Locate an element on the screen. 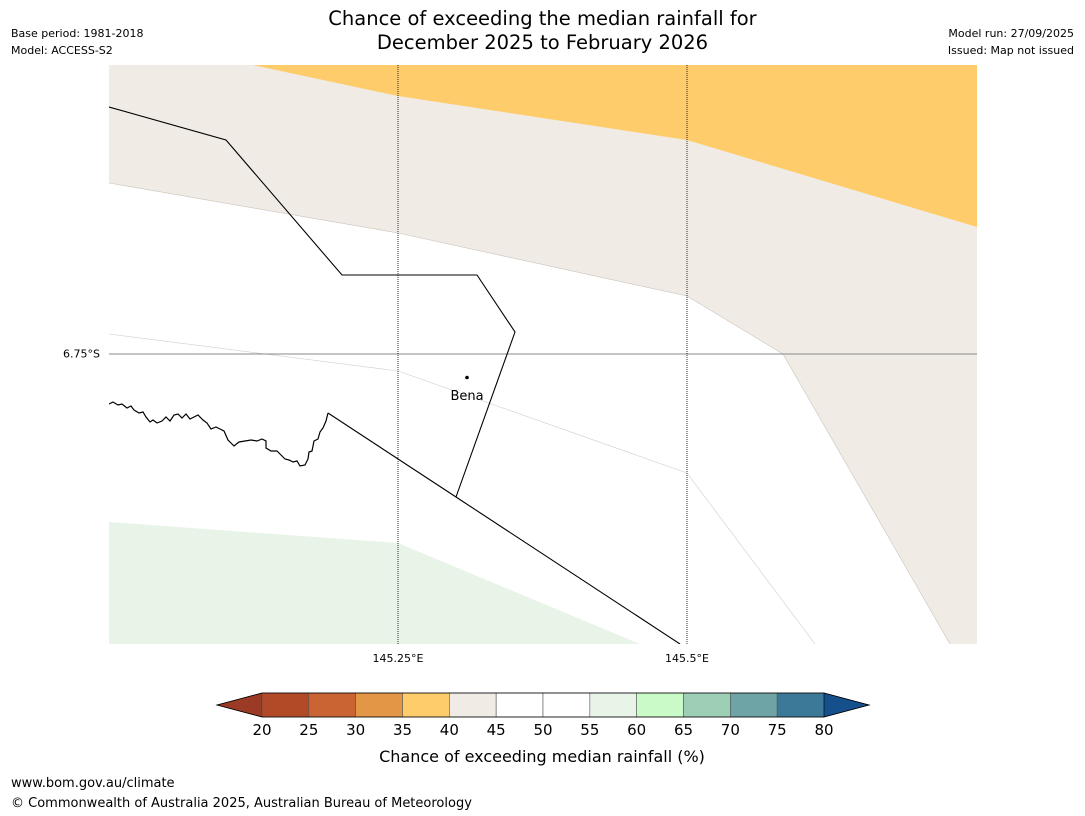  province-boundary is located at coordinates (504, 528).